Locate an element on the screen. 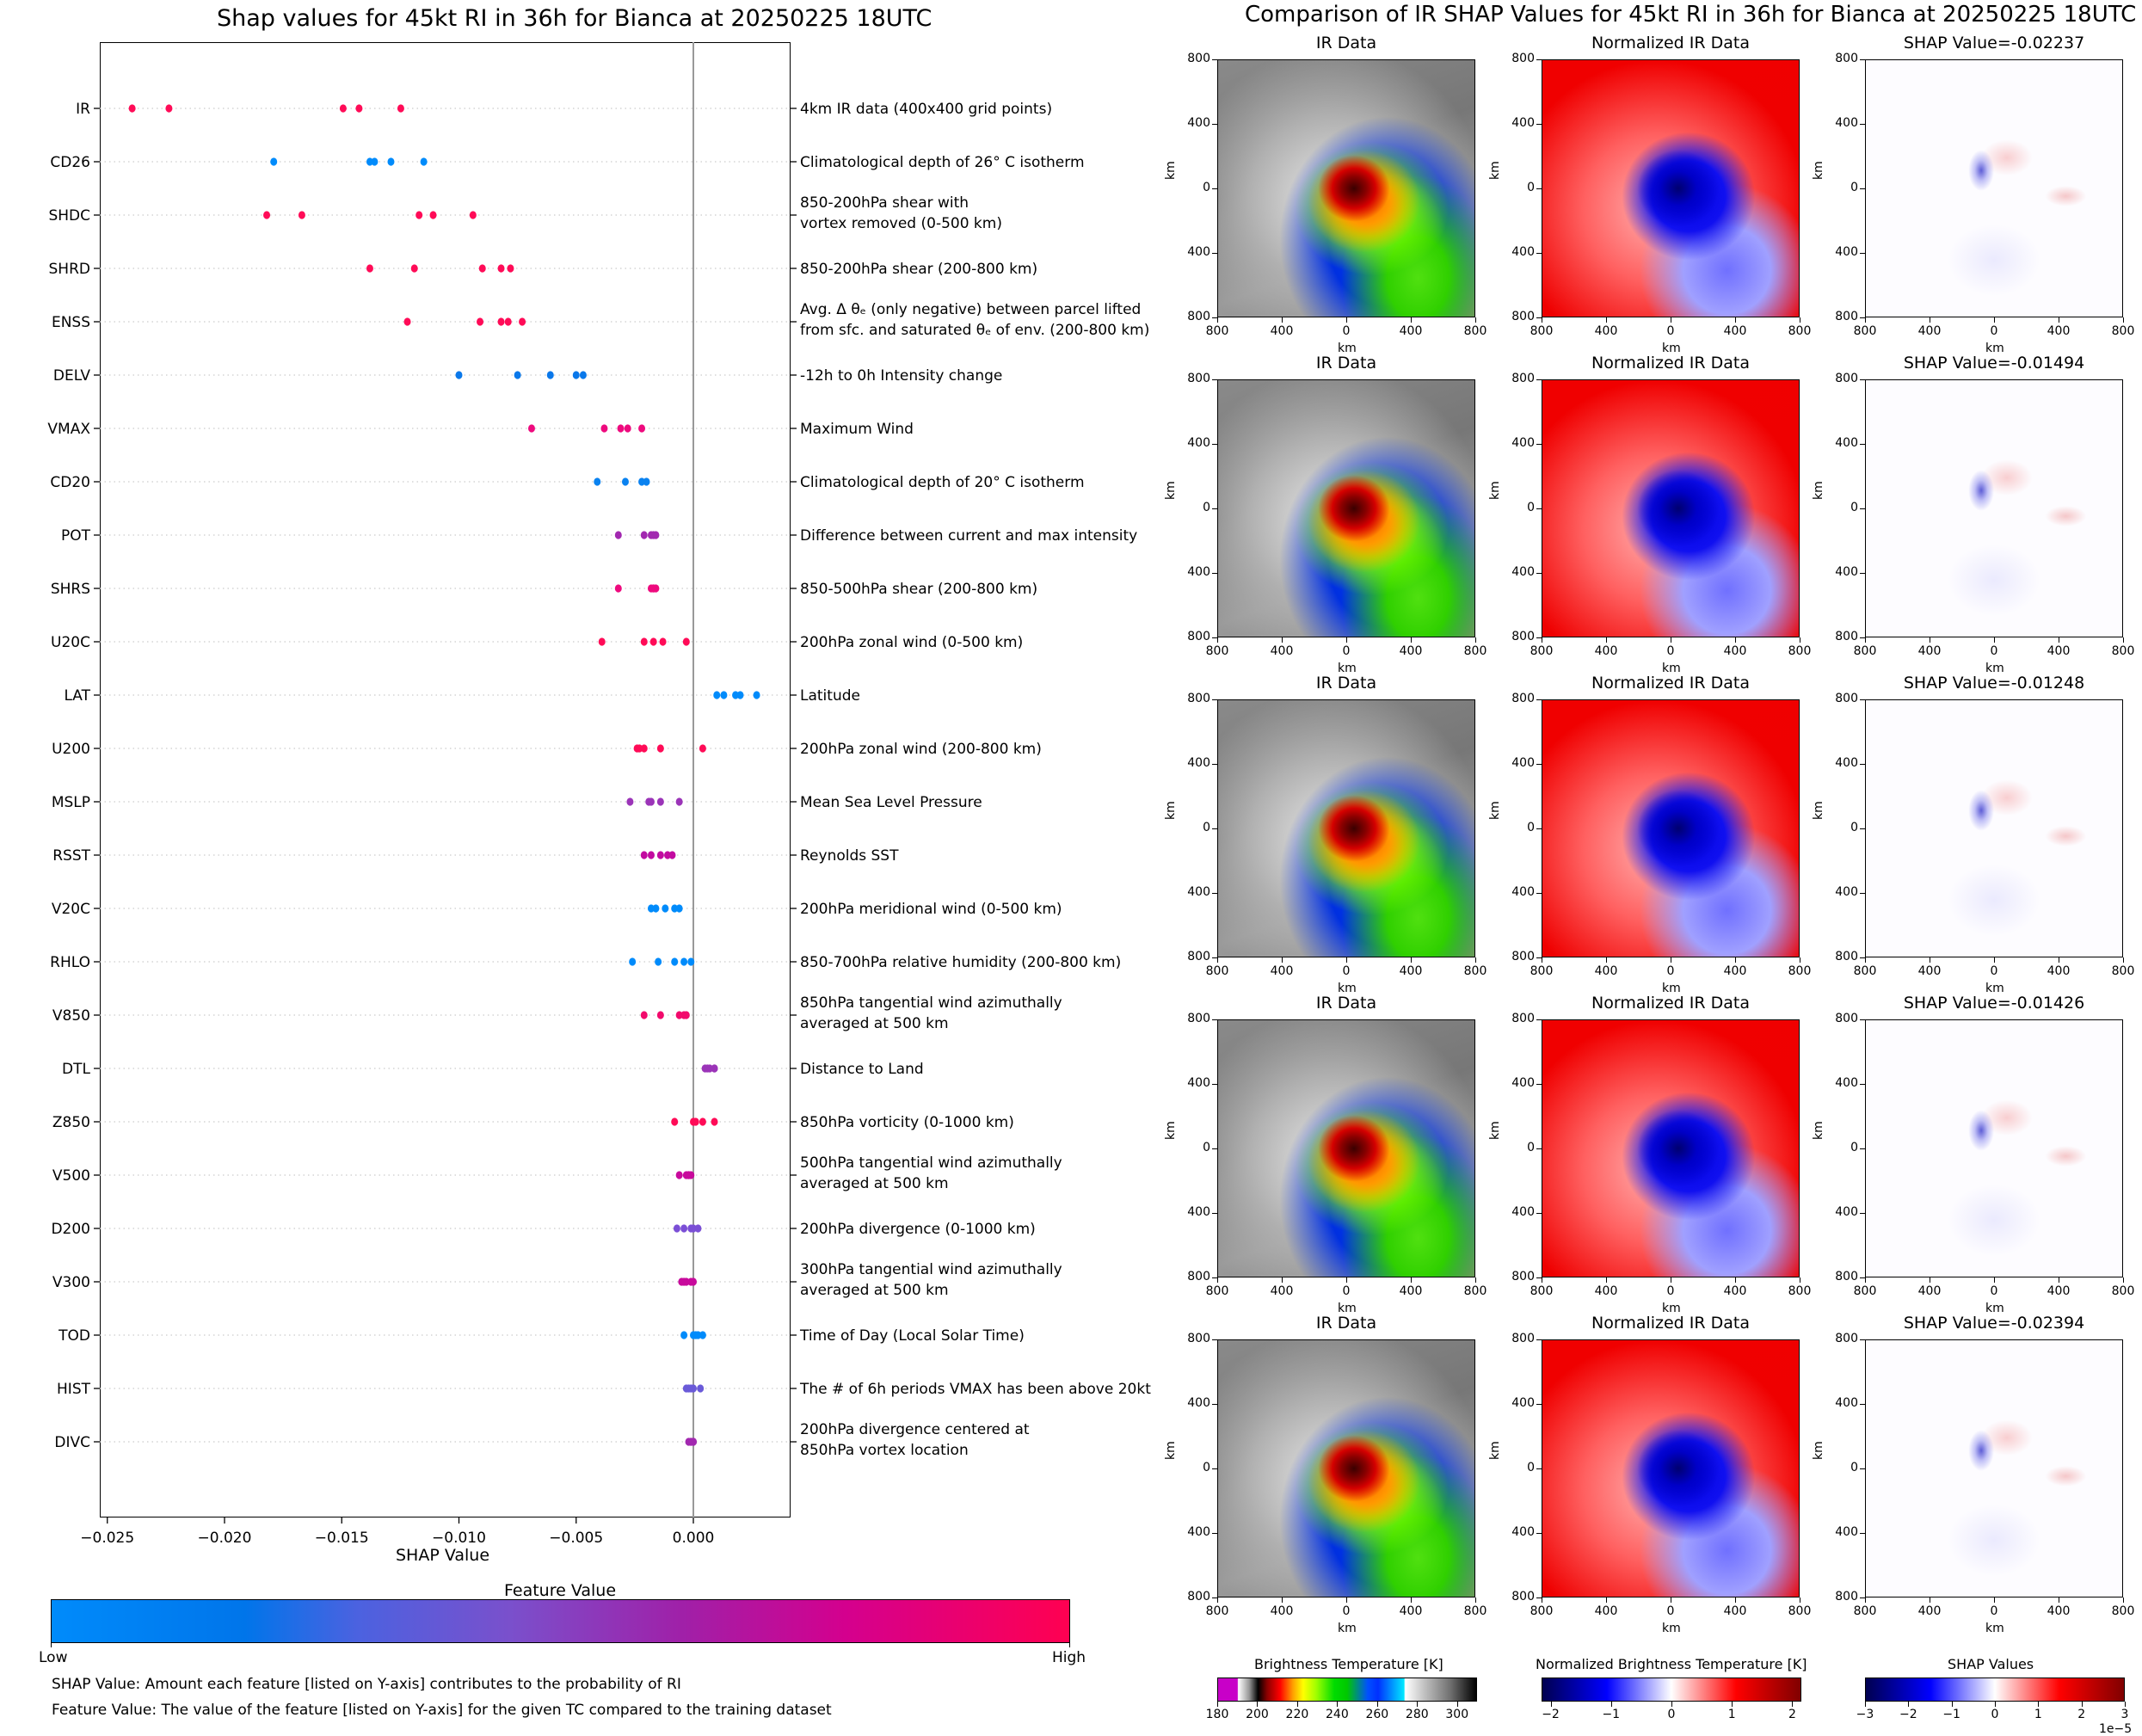 The height and width of the screenshot is (1736, 2142). y-tick-label: 0 is located at coordinates (1854, 1147).